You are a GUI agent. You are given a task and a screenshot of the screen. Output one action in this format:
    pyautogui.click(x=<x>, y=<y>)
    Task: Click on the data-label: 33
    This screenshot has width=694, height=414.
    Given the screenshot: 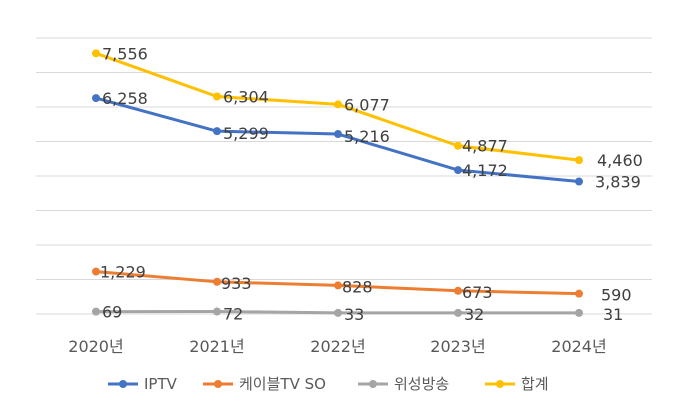 What is the action you would take?
    pyautogui.click(x=354, y=314)
    